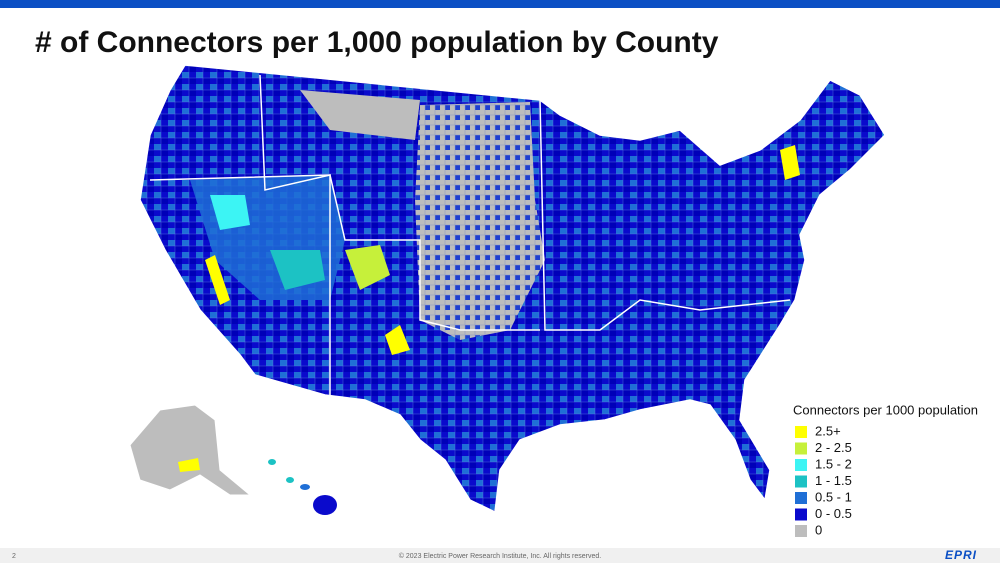  Describe the element at coordinates (230, 212) in the screenshot. I see `west-cyan` at that location.